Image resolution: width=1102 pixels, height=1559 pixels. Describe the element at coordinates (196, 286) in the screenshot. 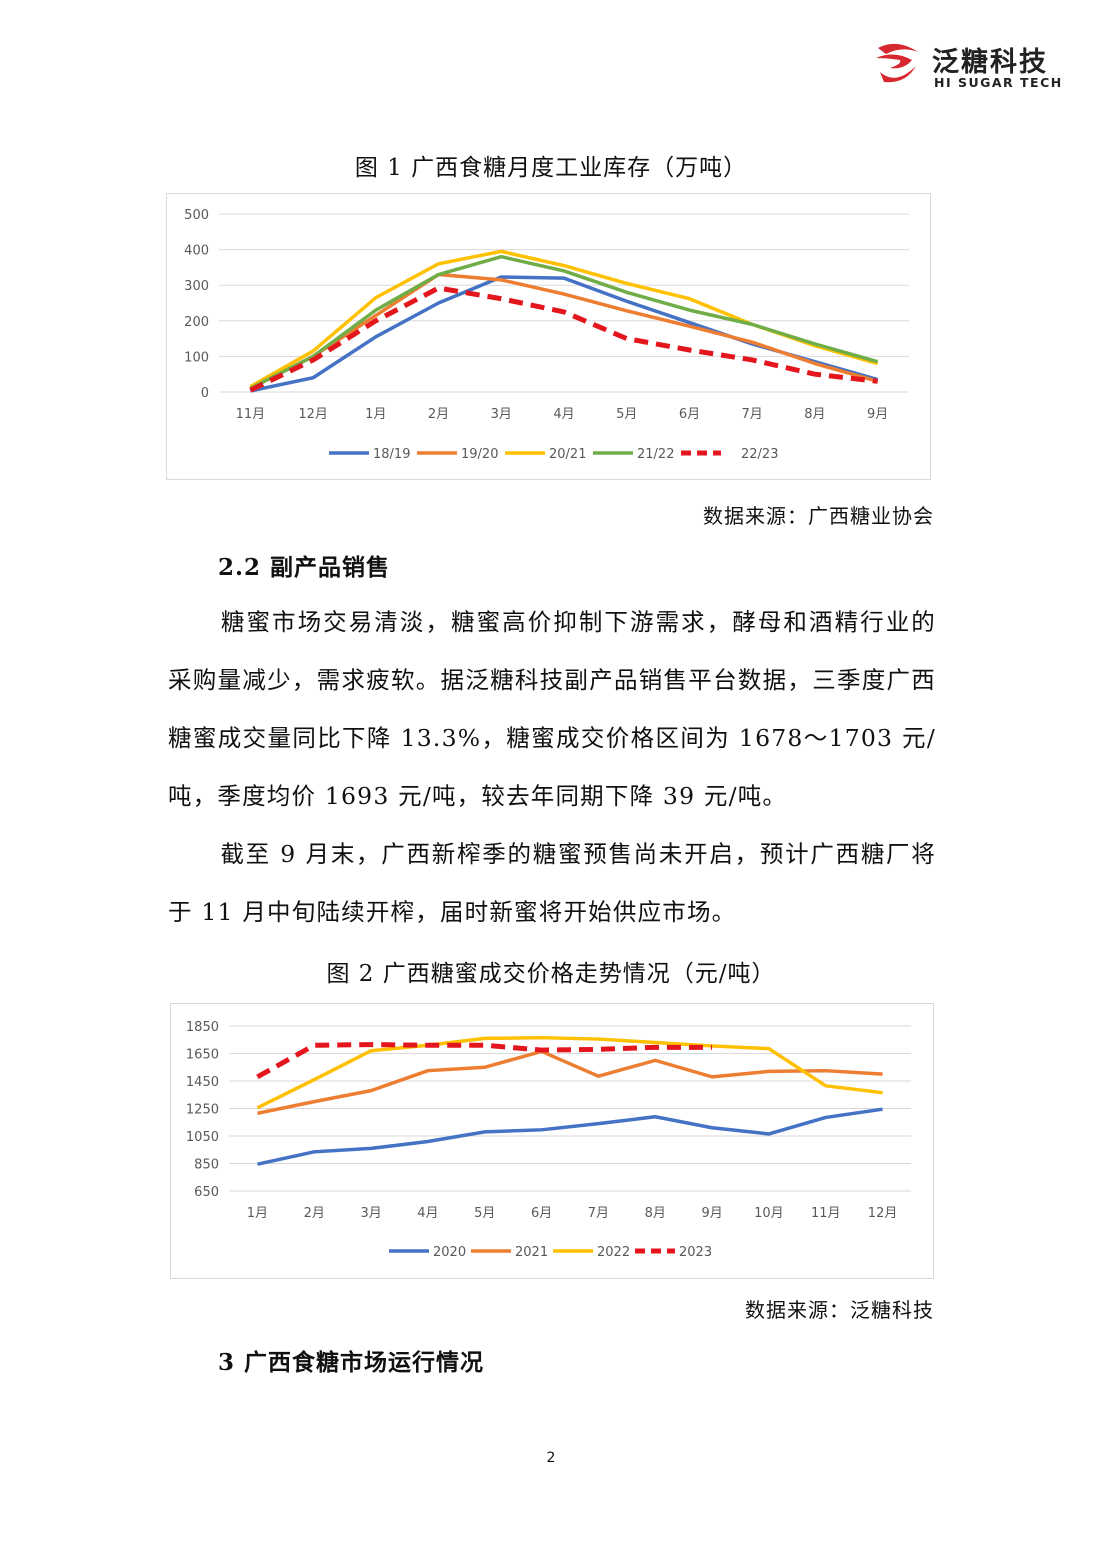

I see `y-tick-label: 300` at that location.